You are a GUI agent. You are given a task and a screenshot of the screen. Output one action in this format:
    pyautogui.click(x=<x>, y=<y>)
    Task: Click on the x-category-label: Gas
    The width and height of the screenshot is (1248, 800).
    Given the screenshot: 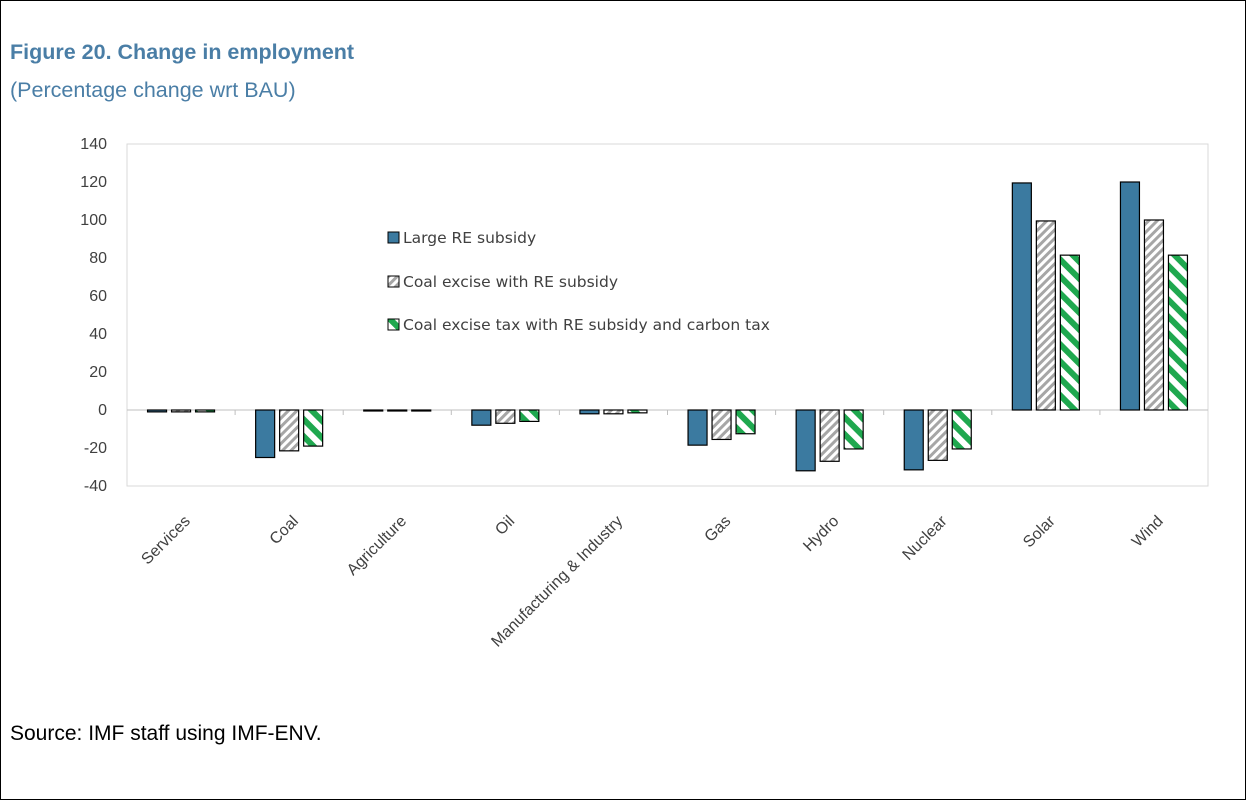 What is the action you would take?
    pyautogui.click(x=718, y=529)
    